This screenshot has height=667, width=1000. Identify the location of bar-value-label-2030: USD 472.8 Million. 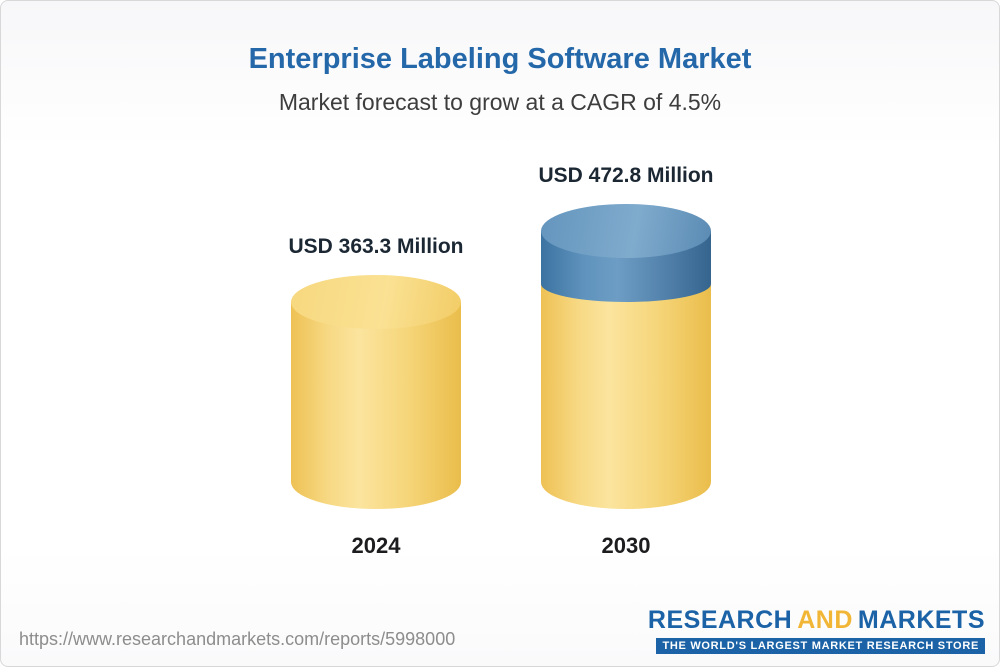
(626, 175).